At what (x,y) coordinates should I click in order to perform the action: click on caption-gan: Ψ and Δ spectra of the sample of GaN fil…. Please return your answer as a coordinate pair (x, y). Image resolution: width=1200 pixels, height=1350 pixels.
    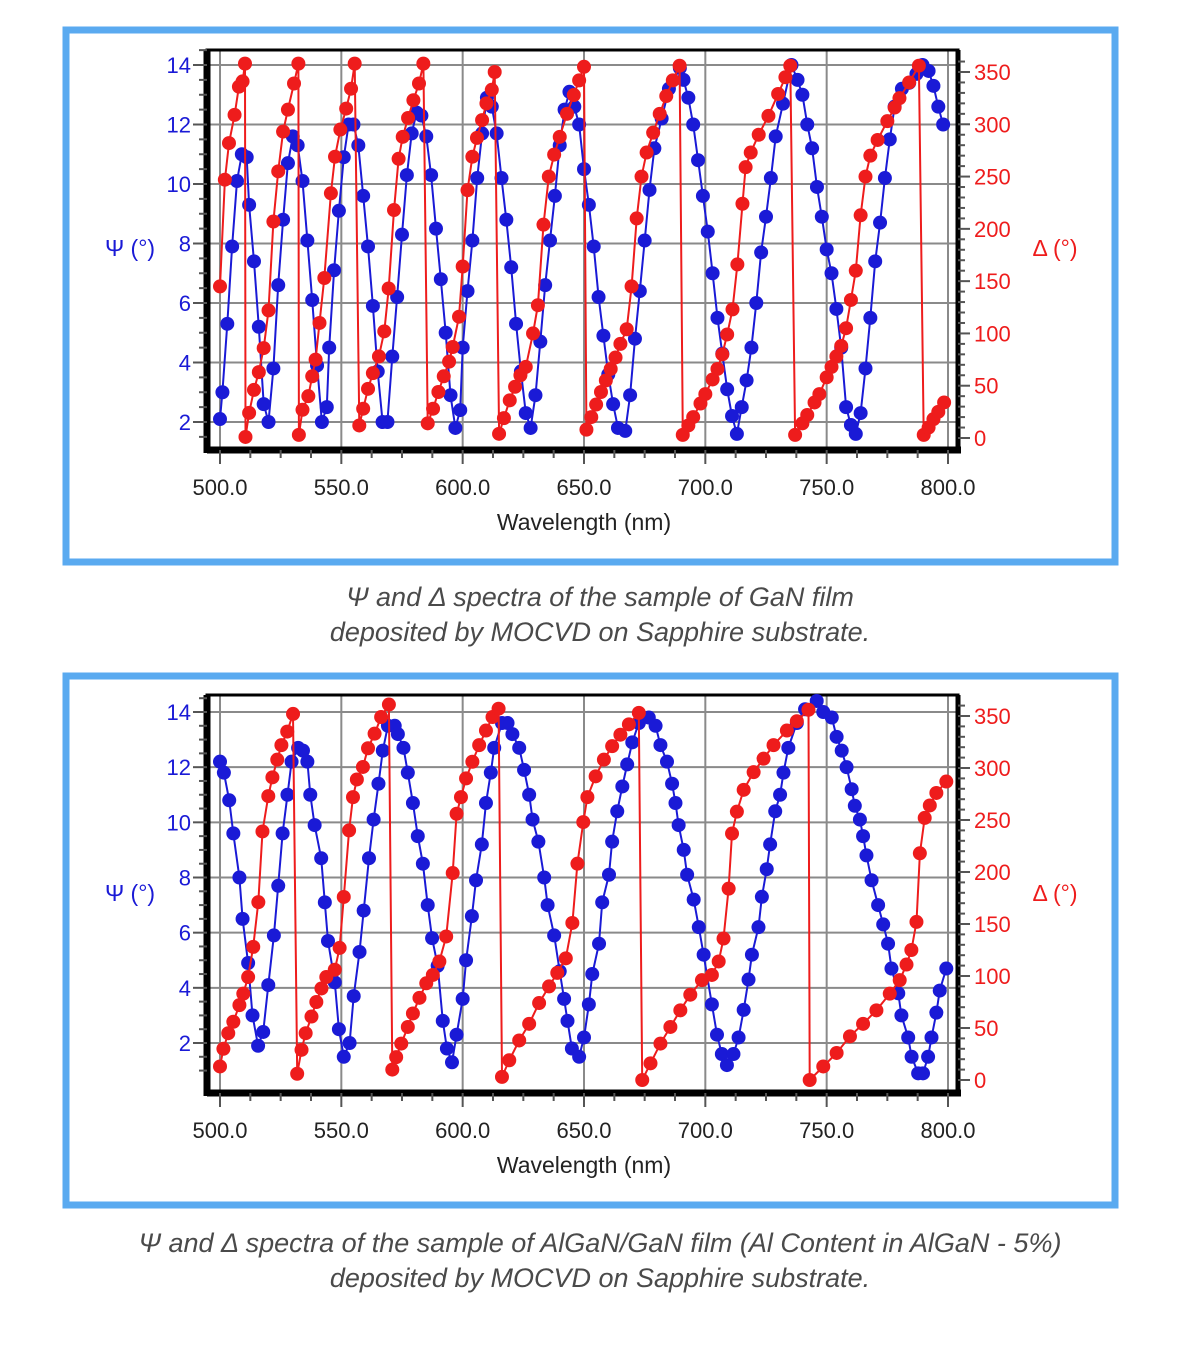
    Looking at the image, I should click on (600, 615).